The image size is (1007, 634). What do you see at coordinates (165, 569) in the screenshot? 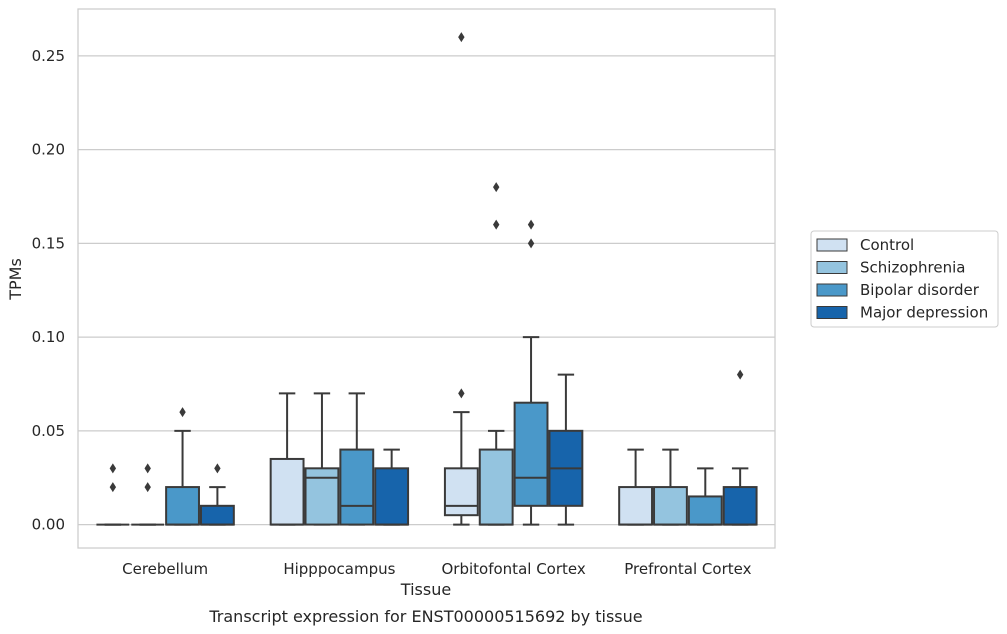
I see `x-tick-label: Cerebellum` at bounding box center [165, 569].